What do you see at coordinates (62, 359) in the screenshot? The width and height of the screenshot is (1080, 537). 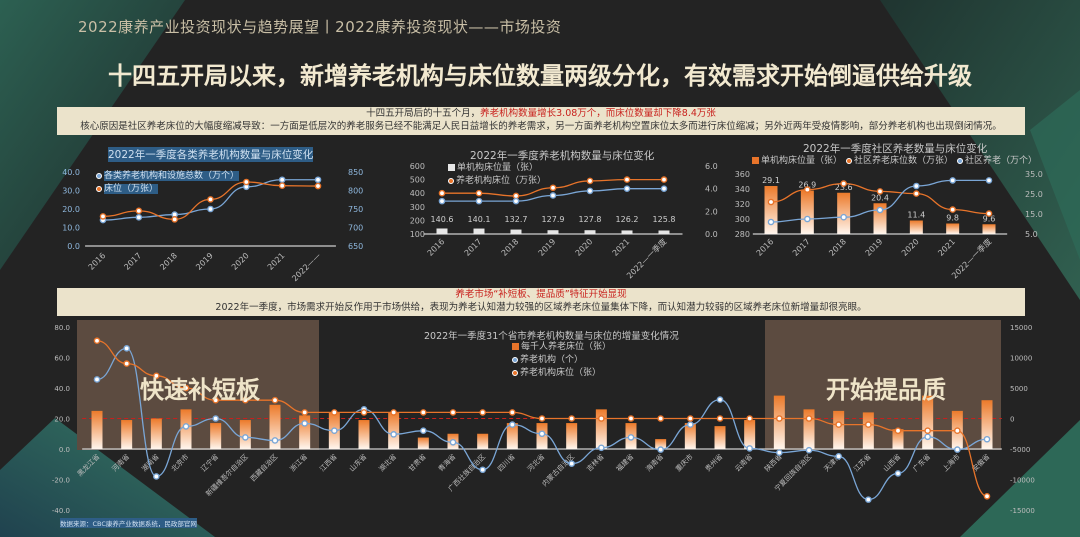 I see `left-axis-tick-label: 60.0` at bounding box center [62, 359].